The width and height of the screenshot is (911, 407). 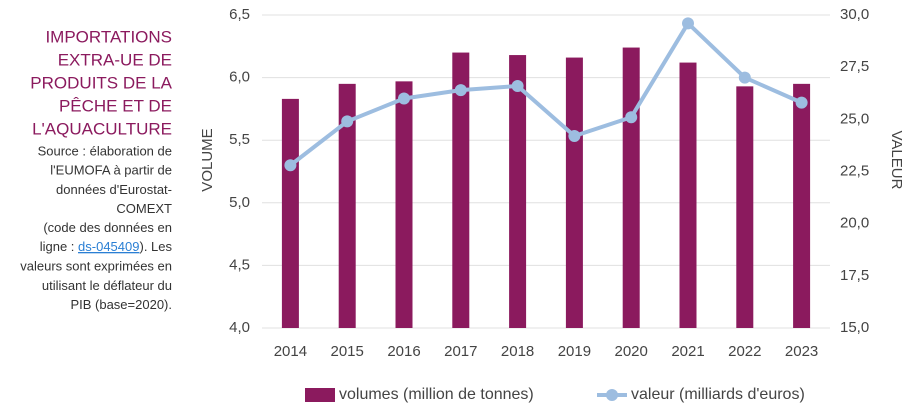 I want to click on title-line: EXTRA-UE DE, so click(x=115, y=59).